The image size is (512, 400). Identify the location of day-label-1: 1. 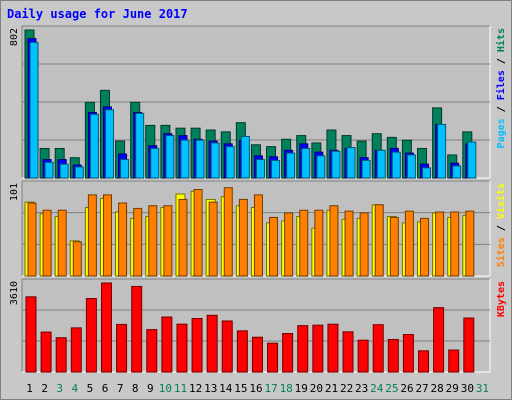
(29, 388).